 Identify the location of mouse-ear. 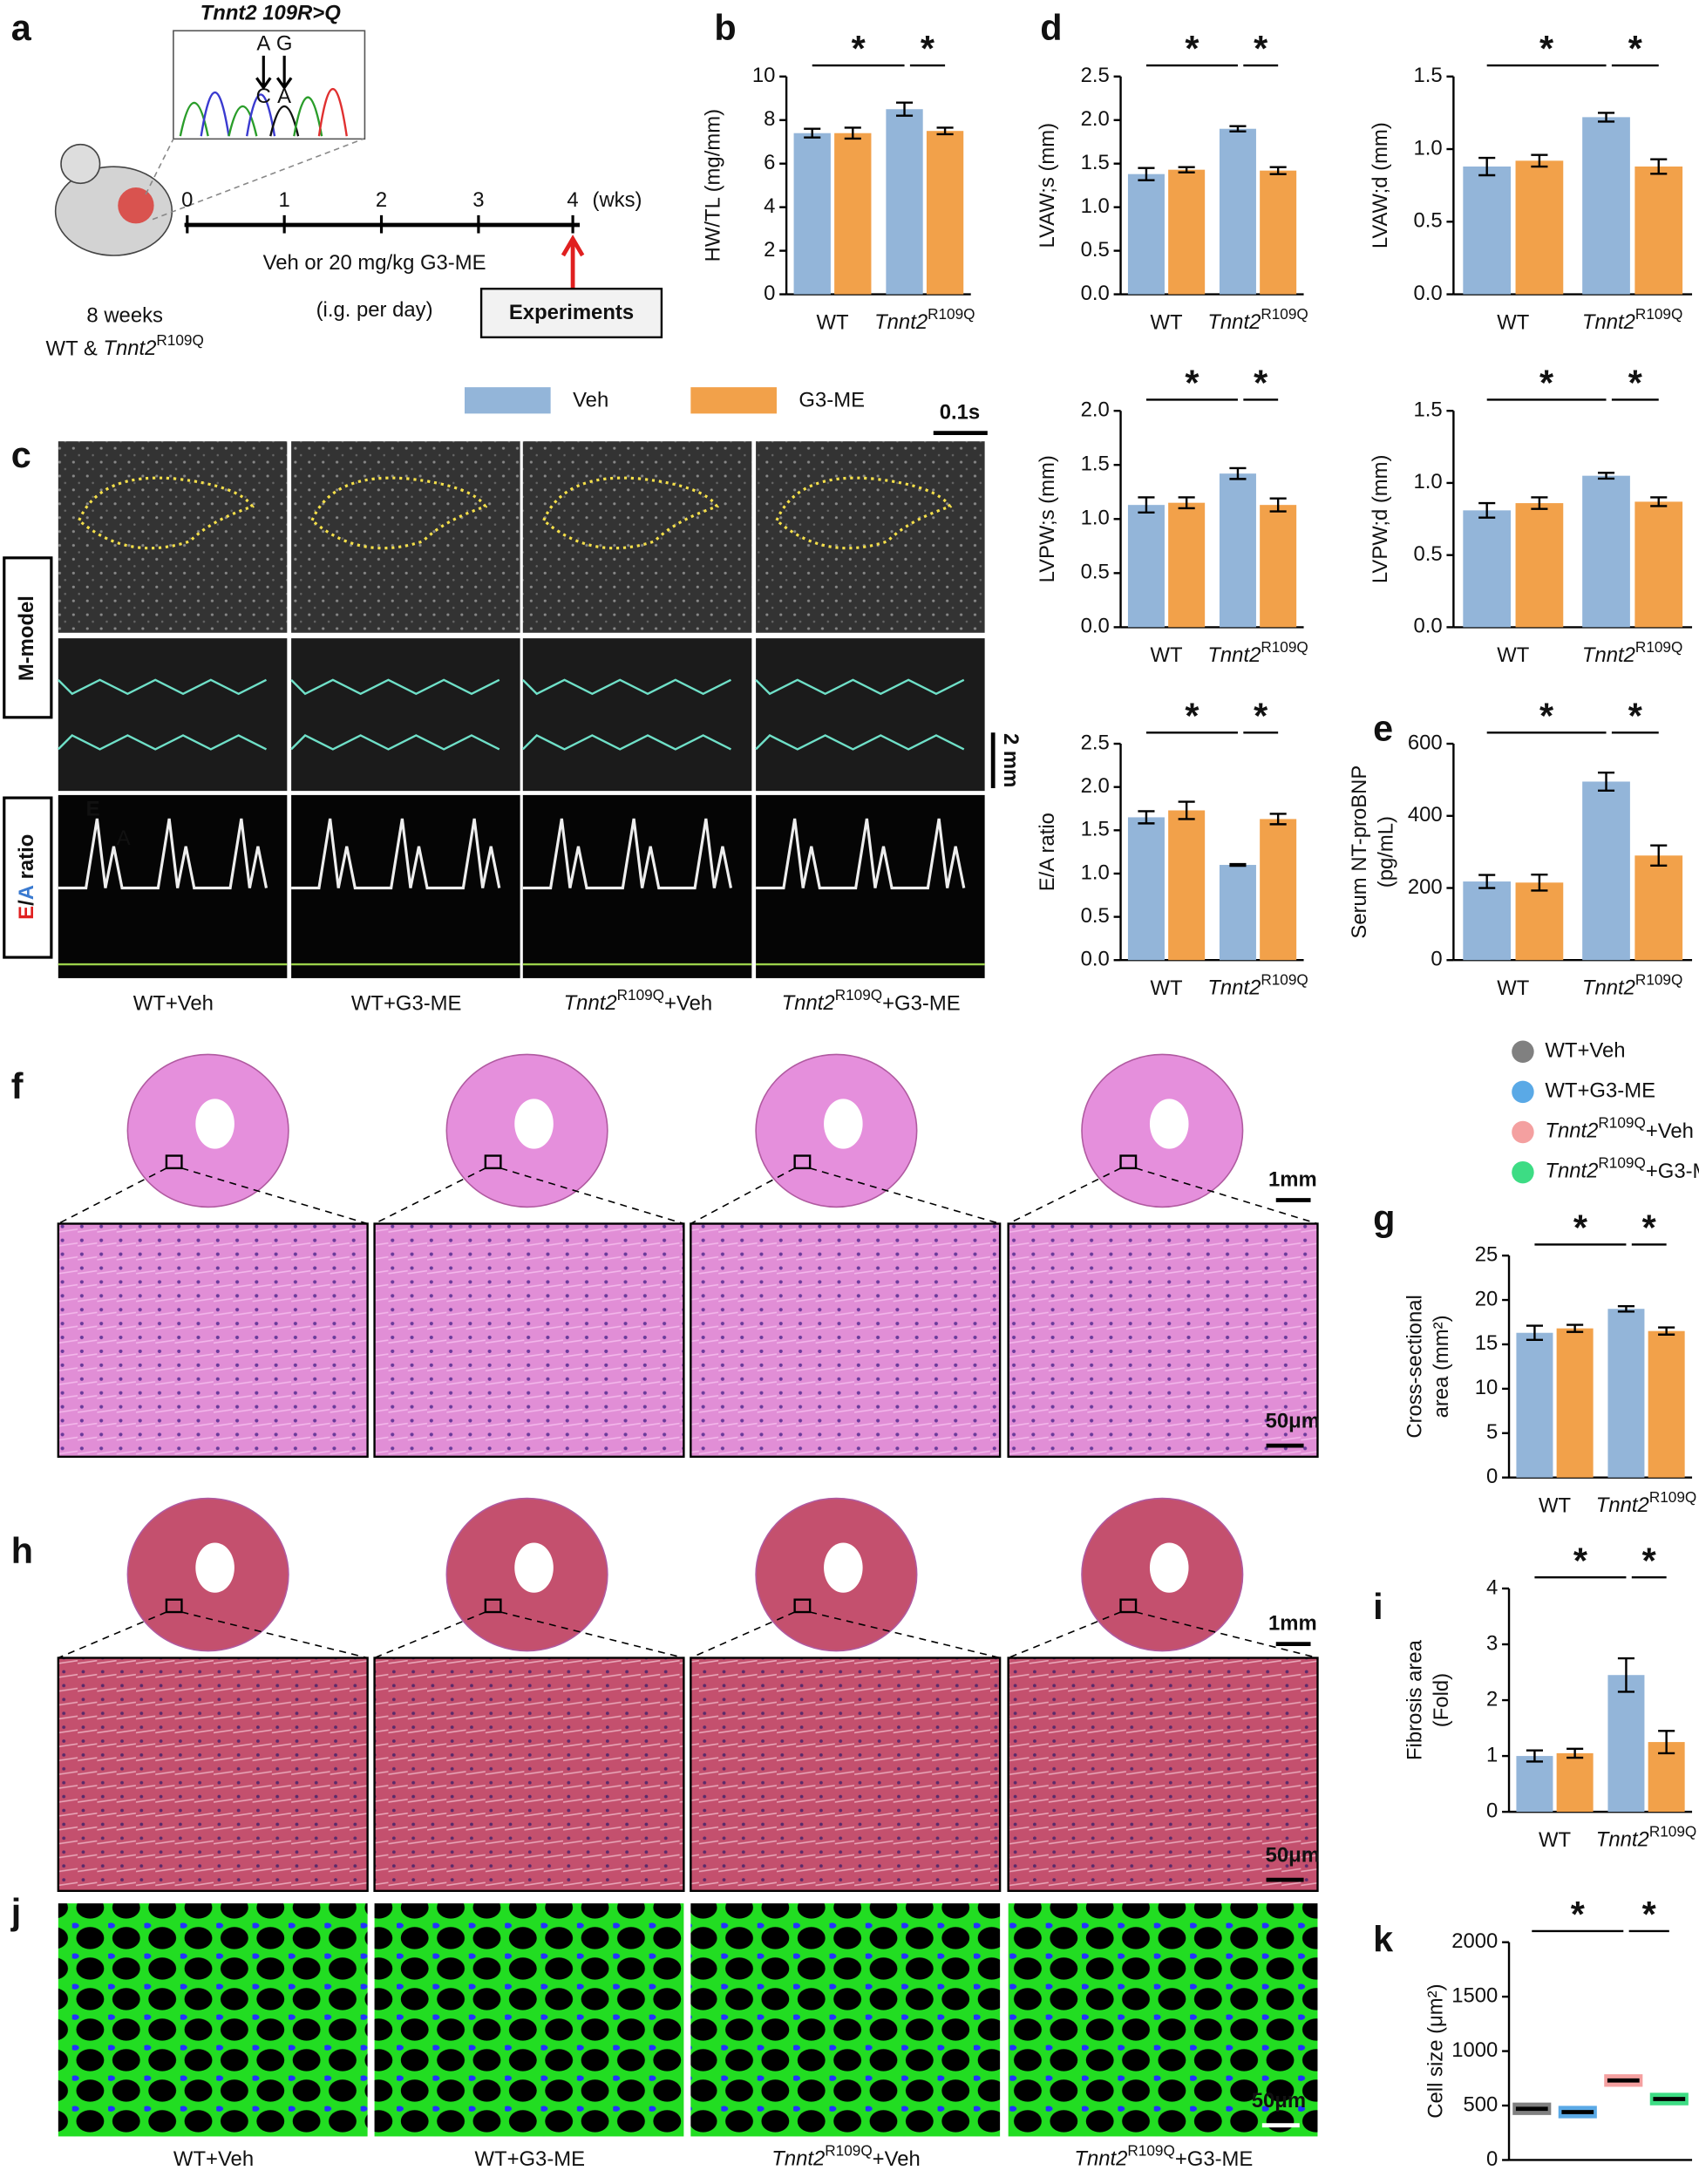
(80, 164).